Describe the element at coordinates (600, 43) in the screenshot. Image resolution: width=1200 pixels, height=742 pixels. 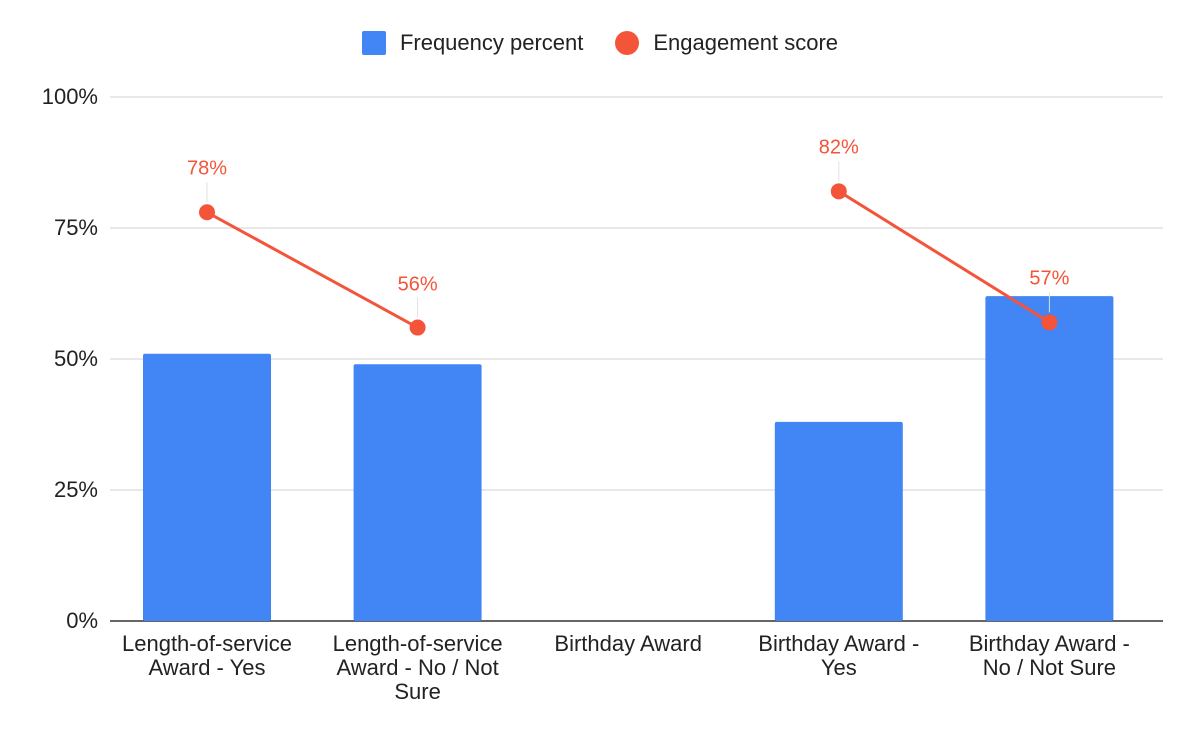
I see `legend: Frequency percent Engagement score` at that location.